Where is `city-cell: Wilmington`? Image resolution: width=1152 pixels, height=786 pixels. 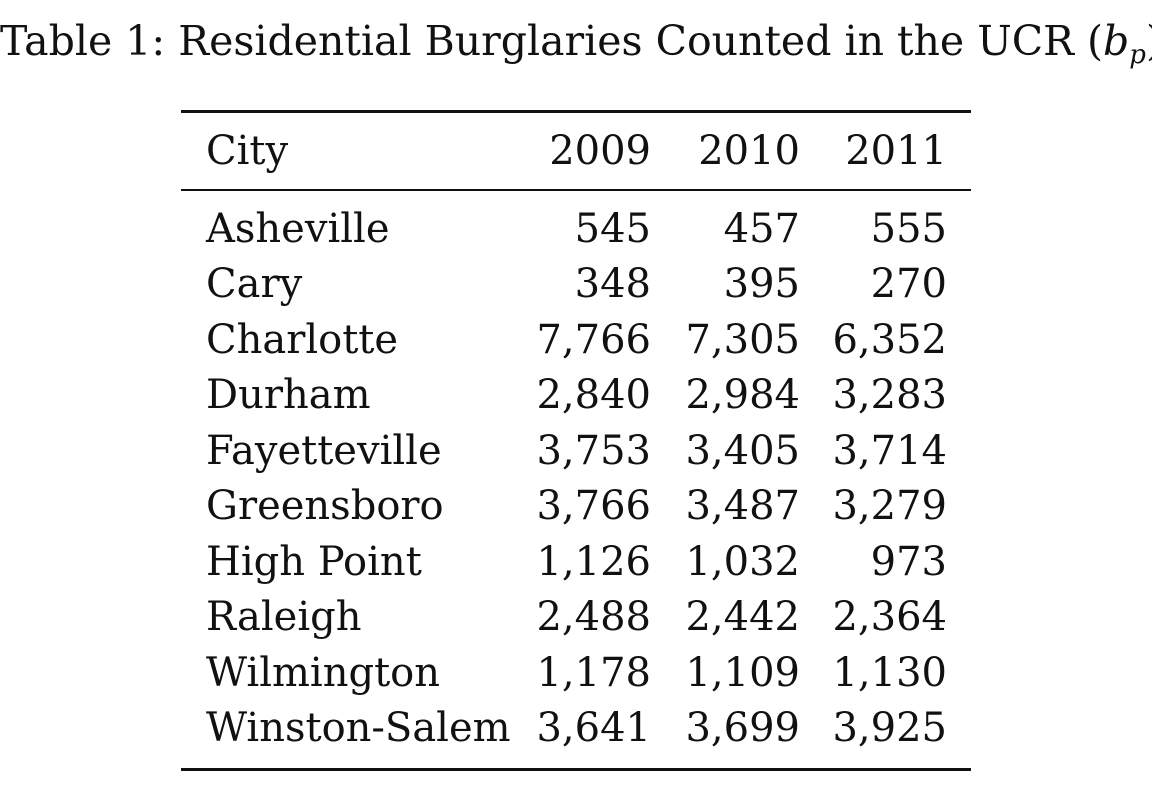
city-cell: Wilmington is located at coordinates (323, 673).